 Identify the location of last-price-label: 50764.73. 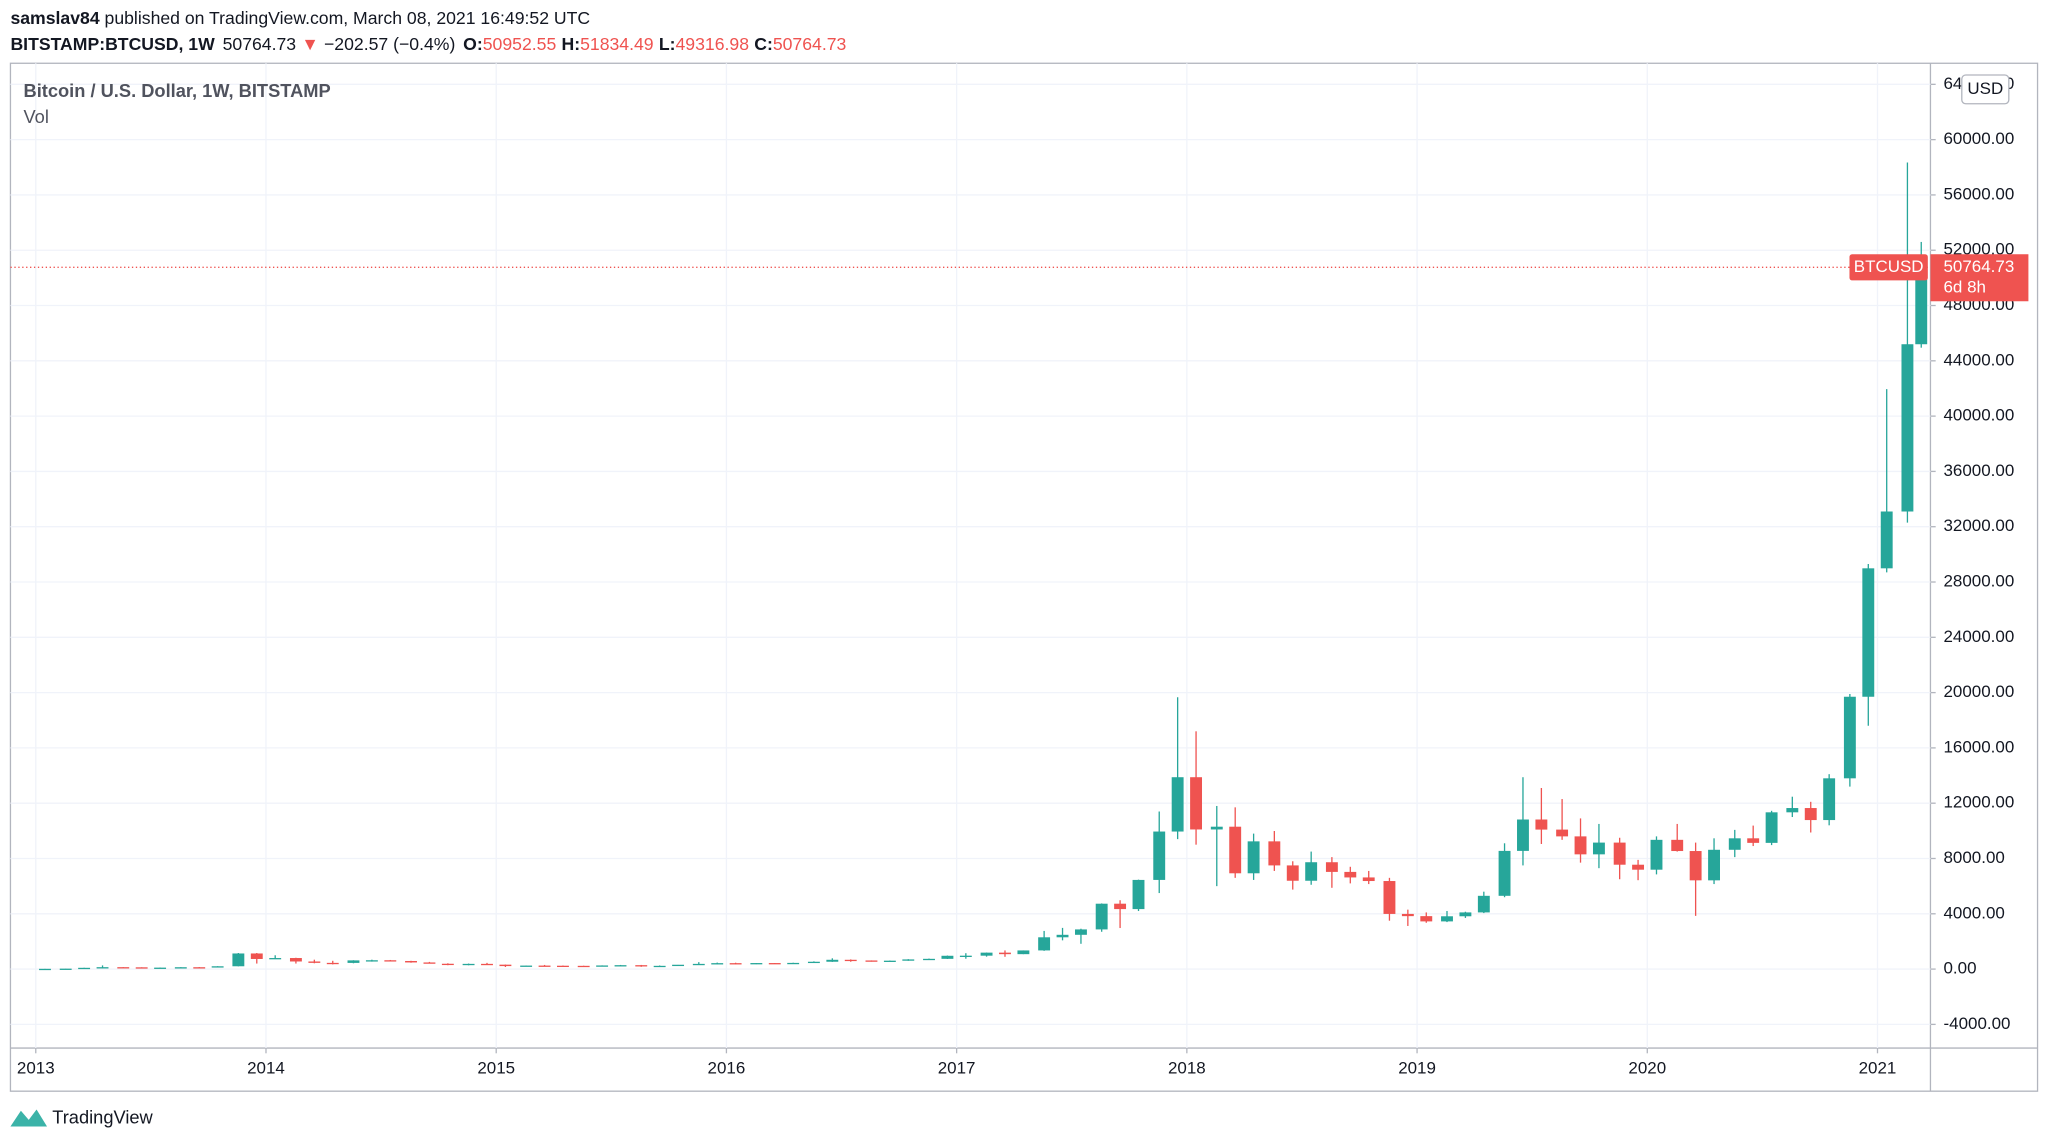
(1979, 266).